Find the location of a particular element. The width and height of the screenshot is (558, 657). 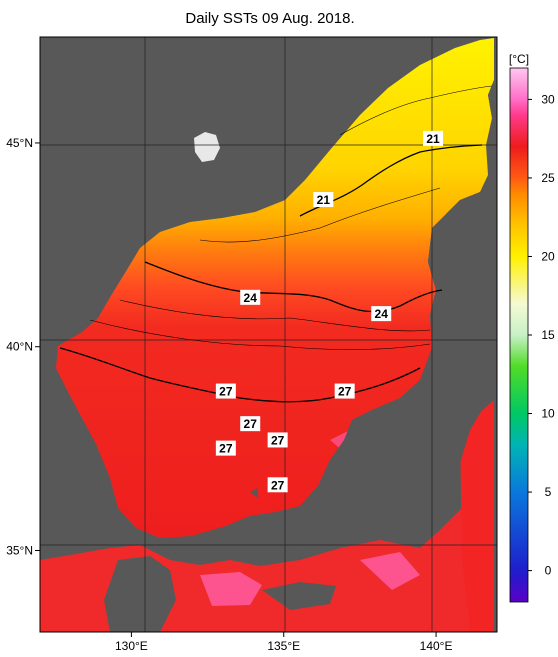

colorbar-scale is located at coordinates (519, 335).